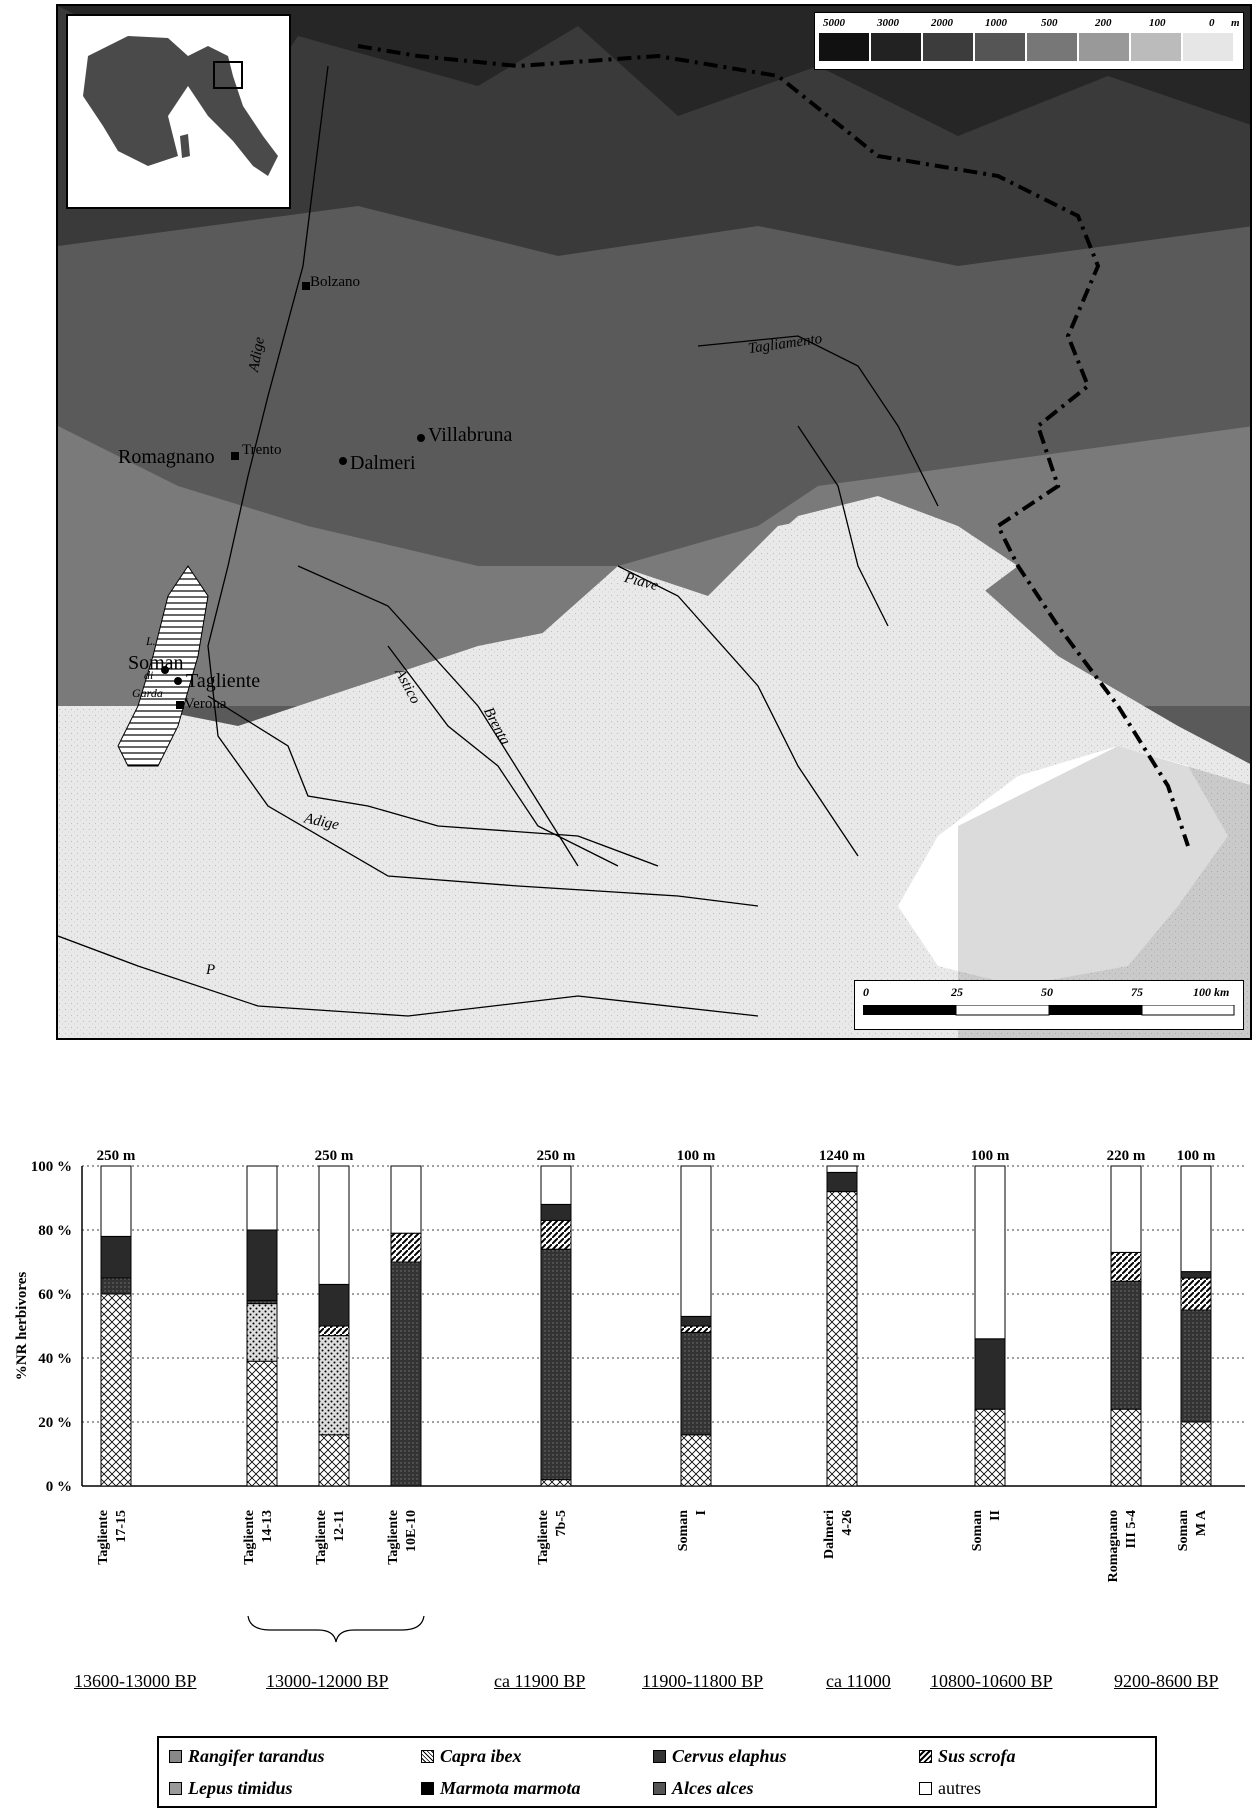  Describe the element at coordinates (838, 1534) in the screenshot. I see `category-label: Dalmeri 4-26` at that location.